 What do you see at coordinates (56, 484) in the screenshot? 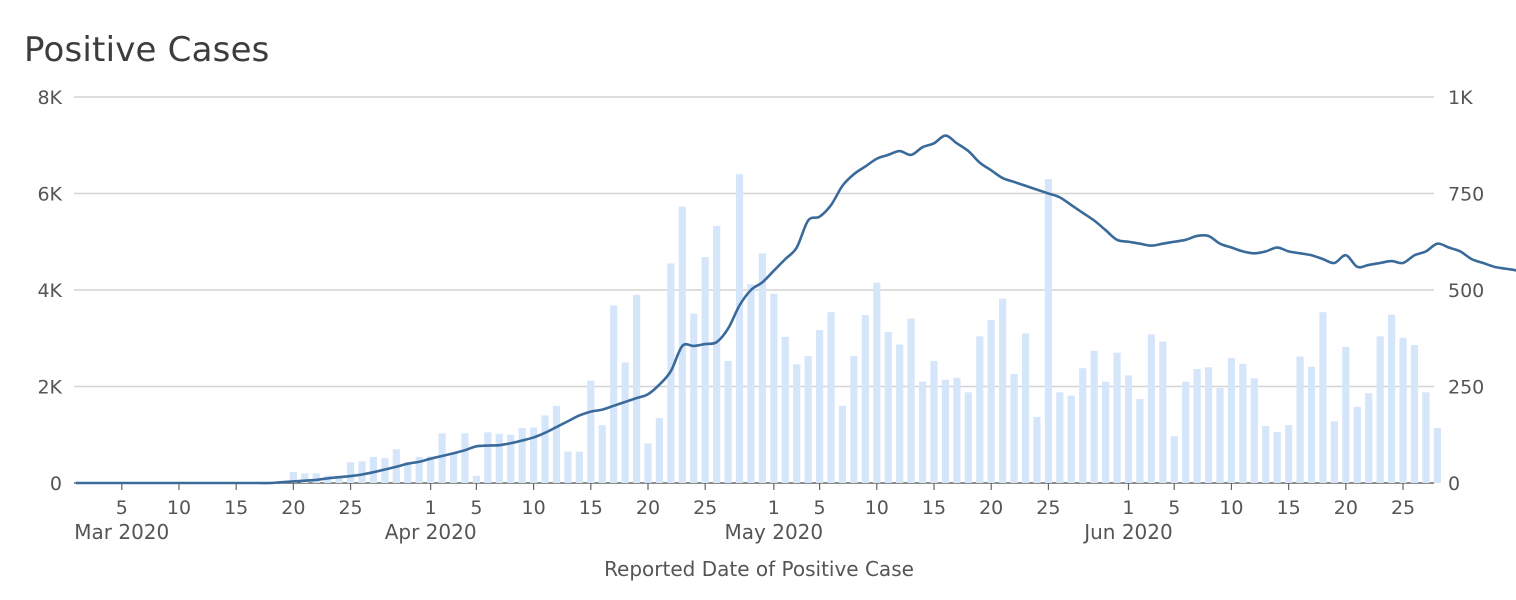
I see `y-left-tick-label: 0` at bounding box center [56, 484].